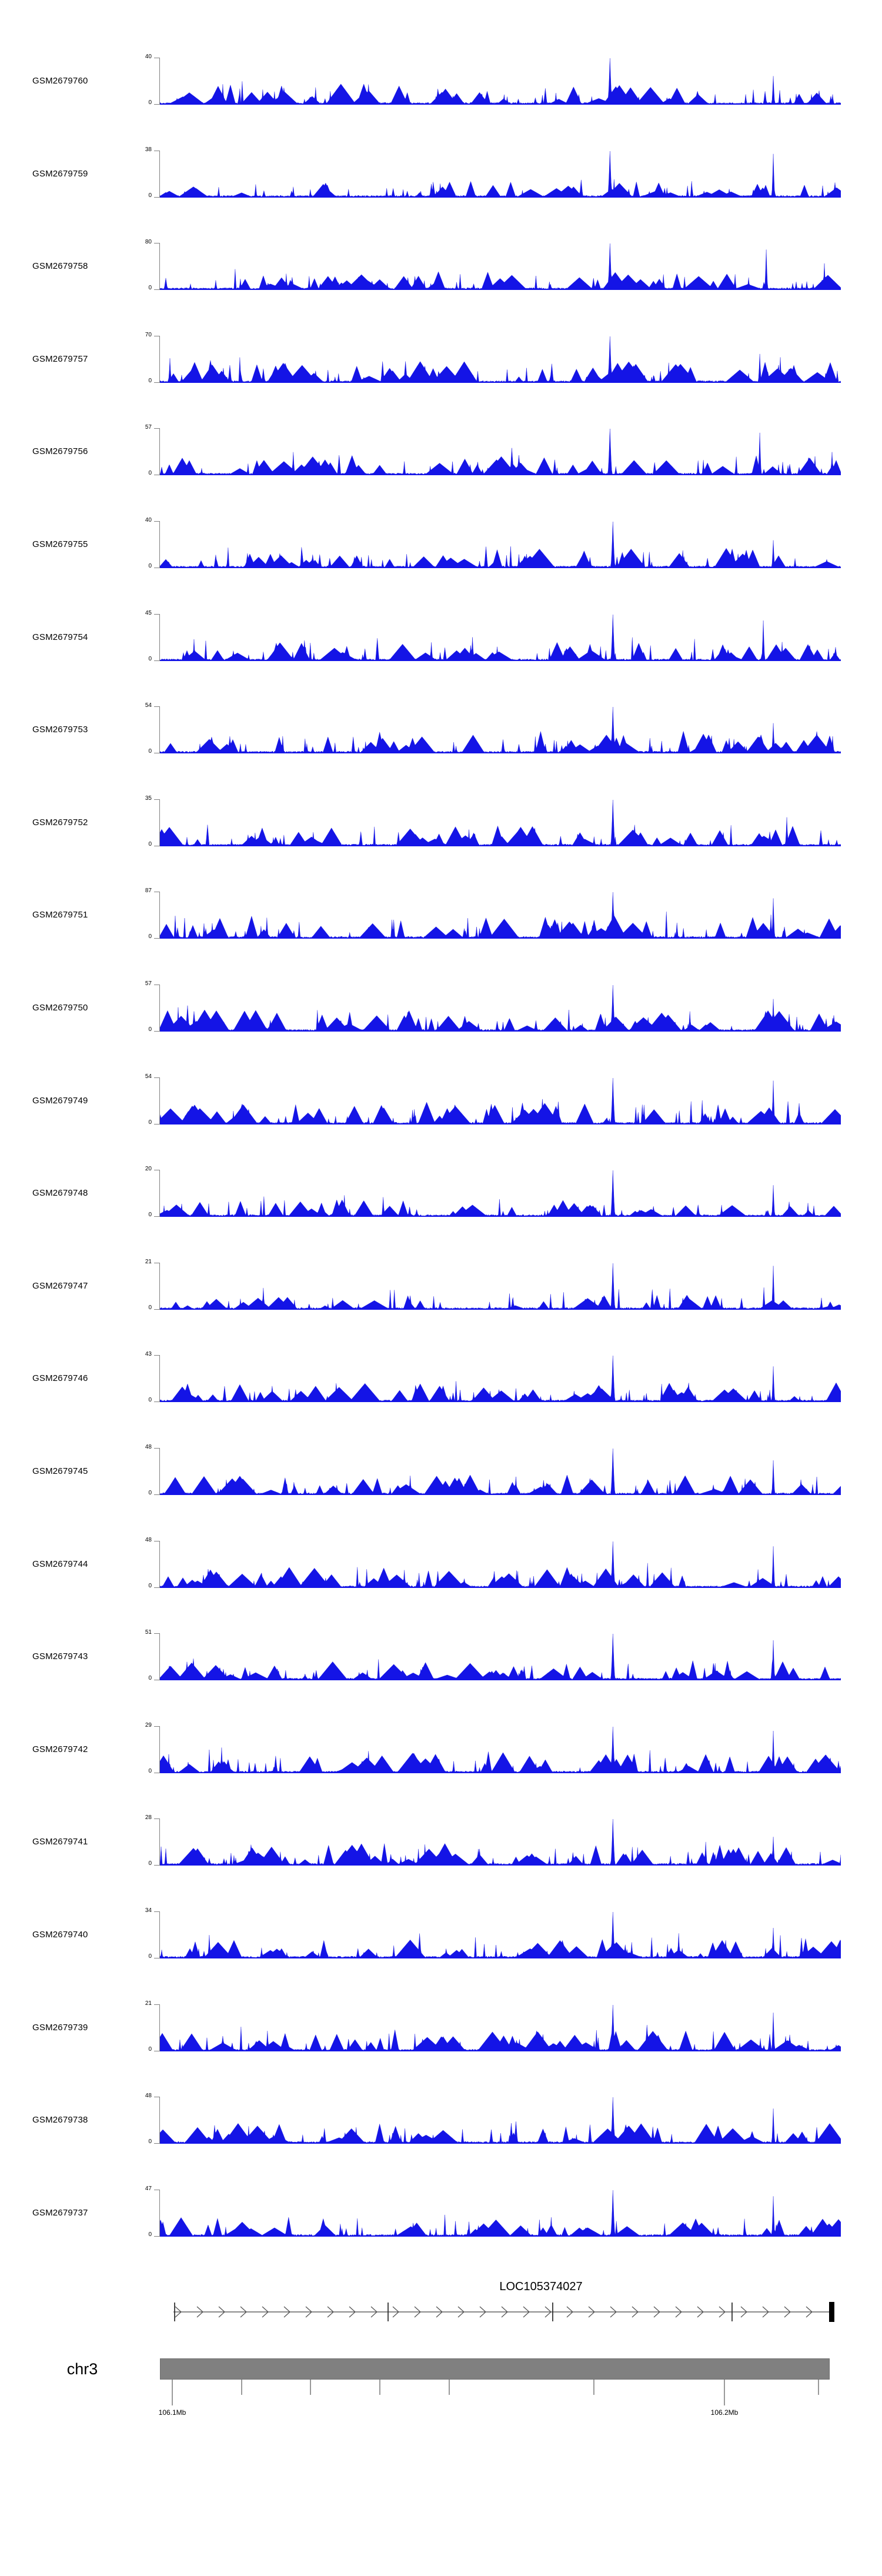 This screenshot has width=882, height=2576. I want to click on y-axis-value: 45, so click(148, 612).